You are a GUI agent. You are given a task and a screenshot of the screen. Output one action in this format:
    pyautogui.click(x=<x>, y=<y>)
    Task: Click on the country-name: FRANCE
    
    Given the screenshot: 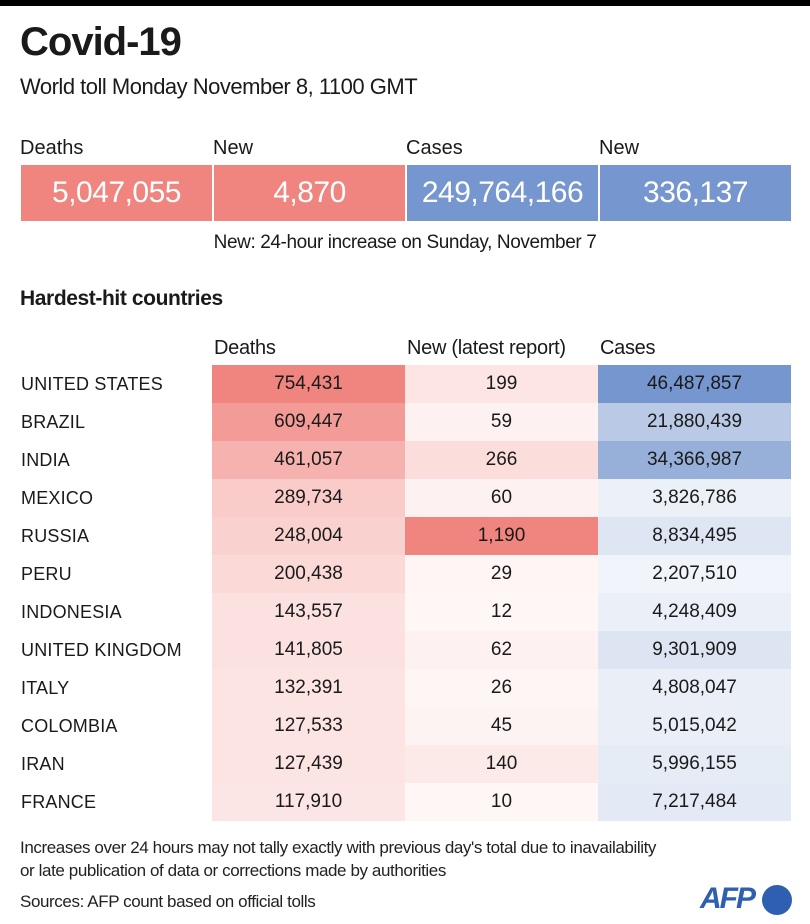 What is the action you would take?
    pyautogui.click(x=59, y=802)
    